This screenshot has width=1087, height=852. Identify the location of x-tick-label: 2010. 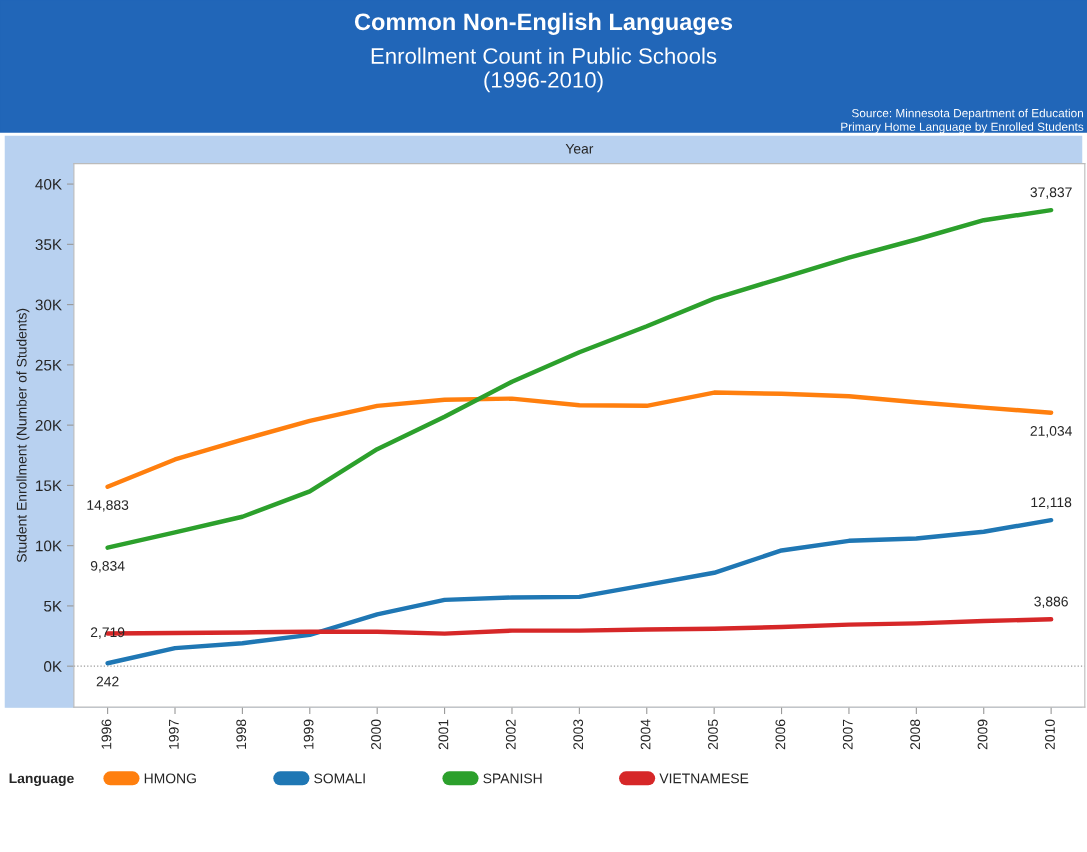
(1050, 734).